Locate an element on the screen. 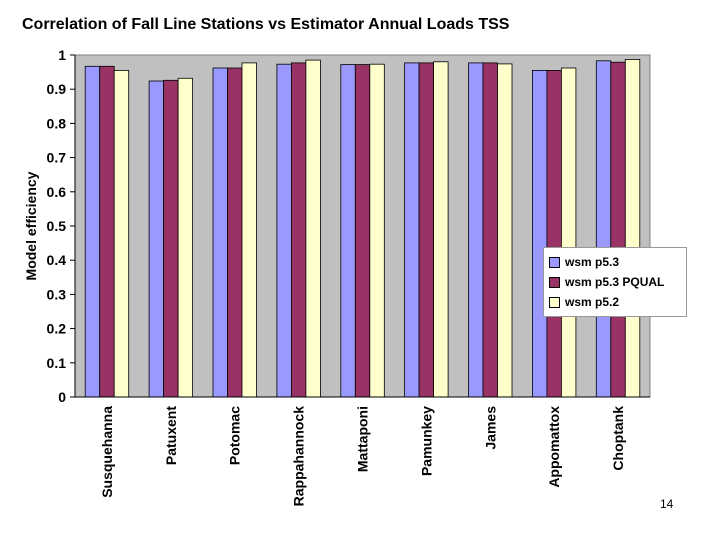 This screenshot has height=540, width=720. x-tick-label-pamunkey: Pamunkey is located at coordinates (426, 441).